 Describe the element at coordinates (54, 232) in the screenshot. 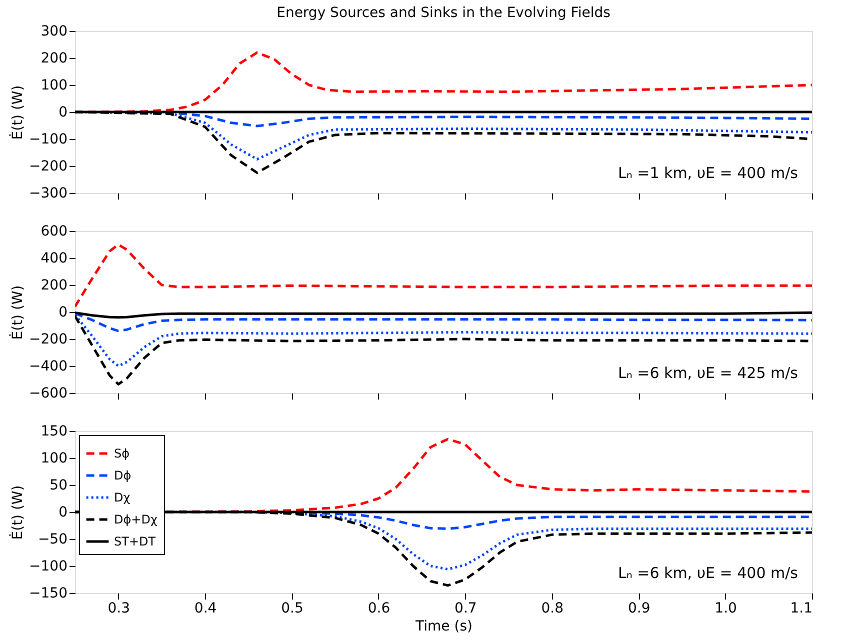

I see `y-tick-label: 600` at that location.